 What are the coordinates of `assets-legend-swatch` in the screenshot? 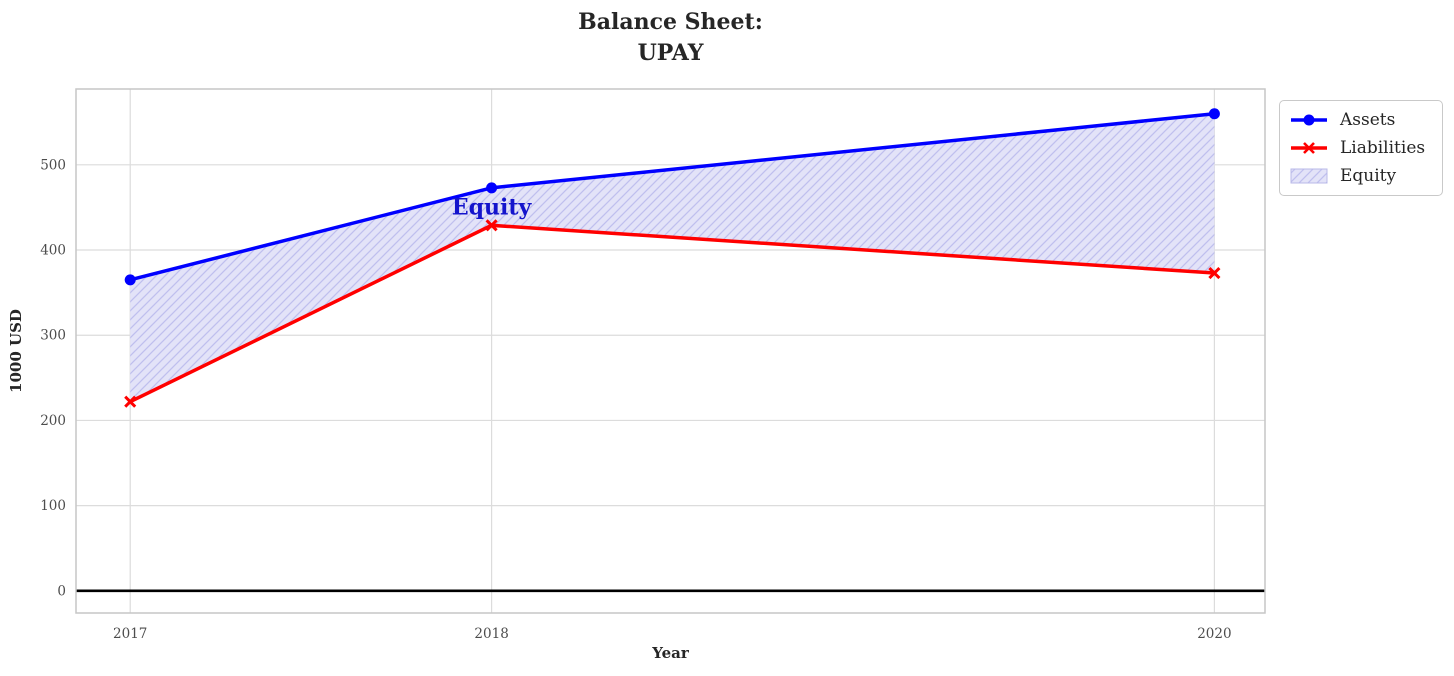 It's located at (1309, 120).